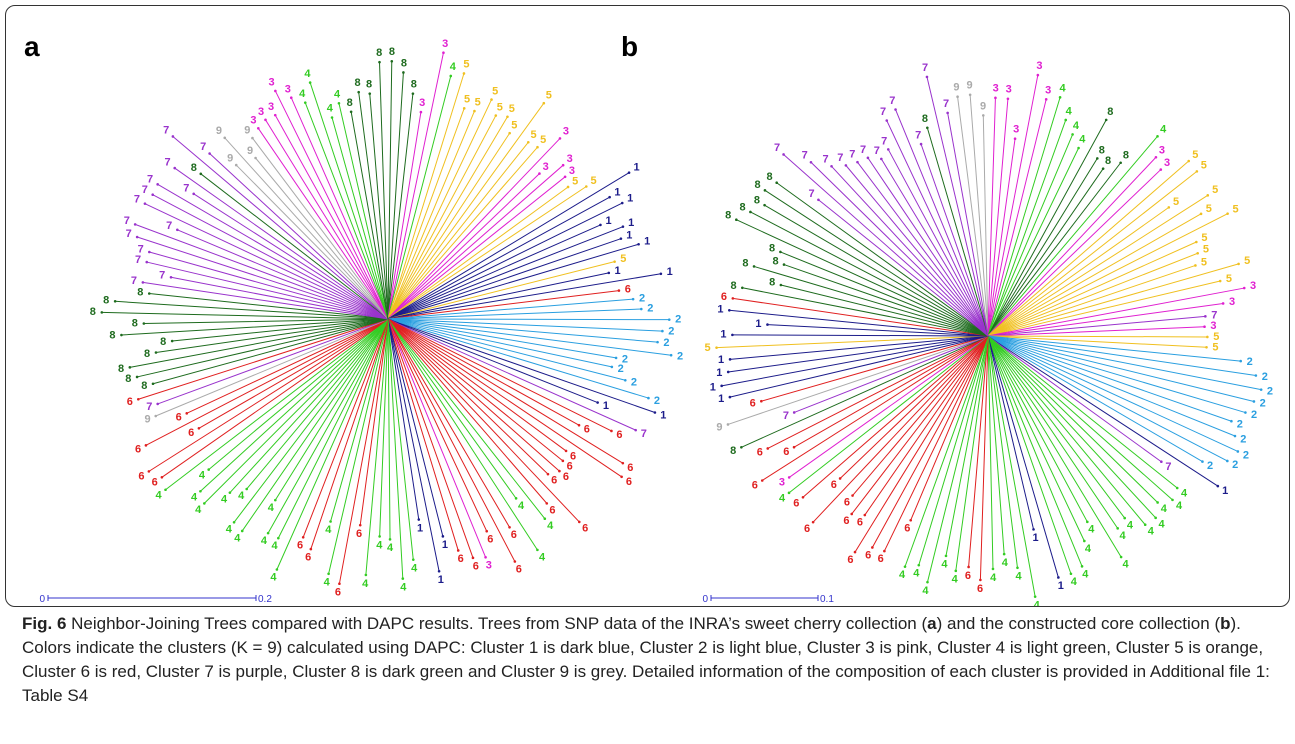 The width and height of the screenshot is (1295, 744). What do you see at coordinates (32, 46) in the screenshot?
I see `panel-label: a` at bounding box center [32, 46].